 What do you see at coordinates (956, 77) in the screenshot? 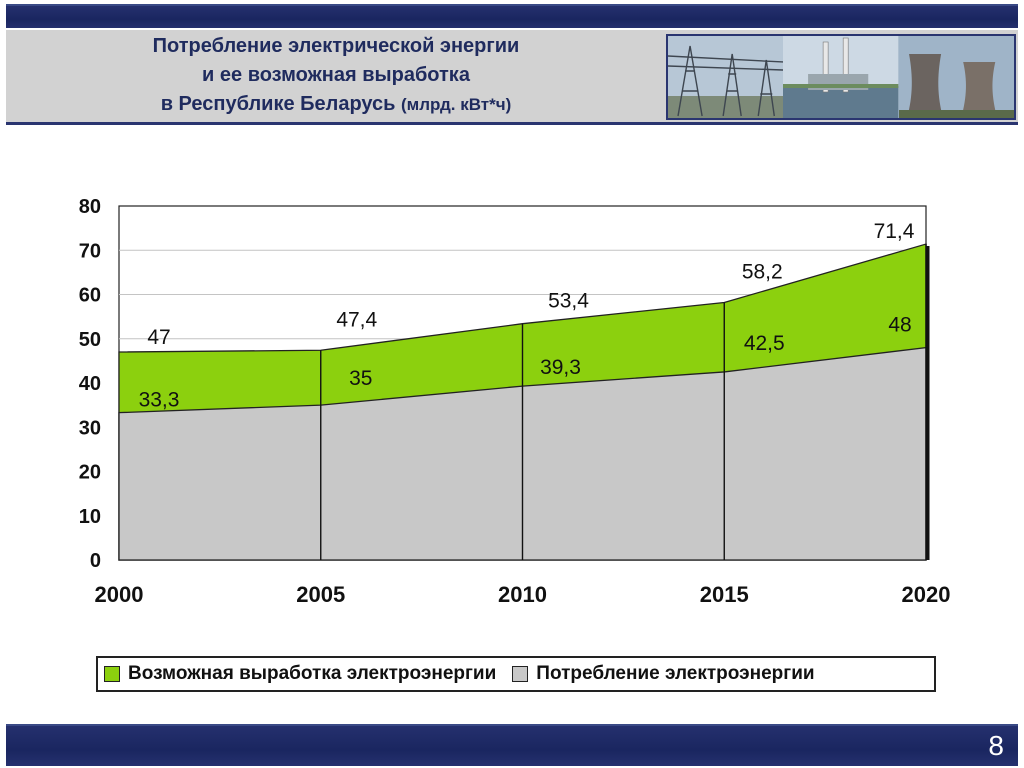
I see `cooling-towers-photo` at bounding box center [956, 77].